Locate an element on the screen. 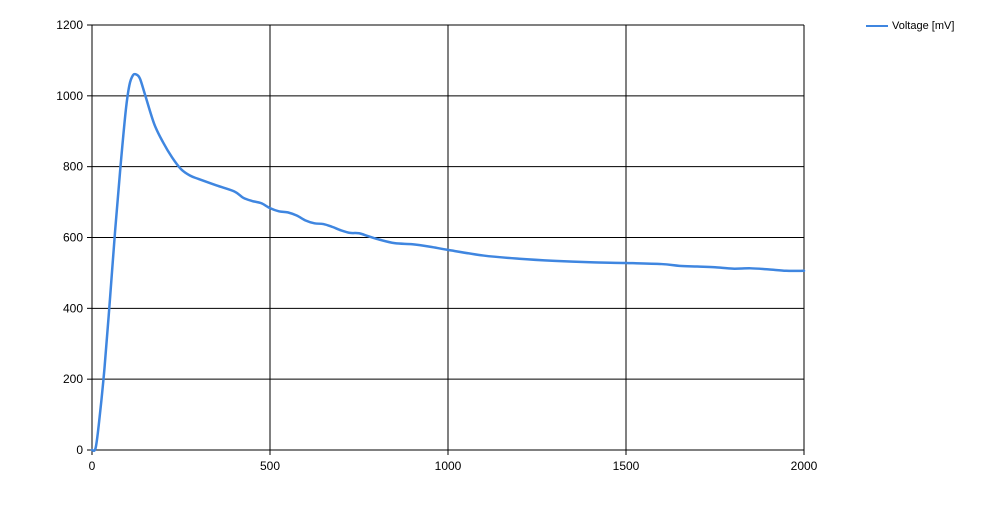  y-tick-label: 400 is located at coordinates (73, 308).